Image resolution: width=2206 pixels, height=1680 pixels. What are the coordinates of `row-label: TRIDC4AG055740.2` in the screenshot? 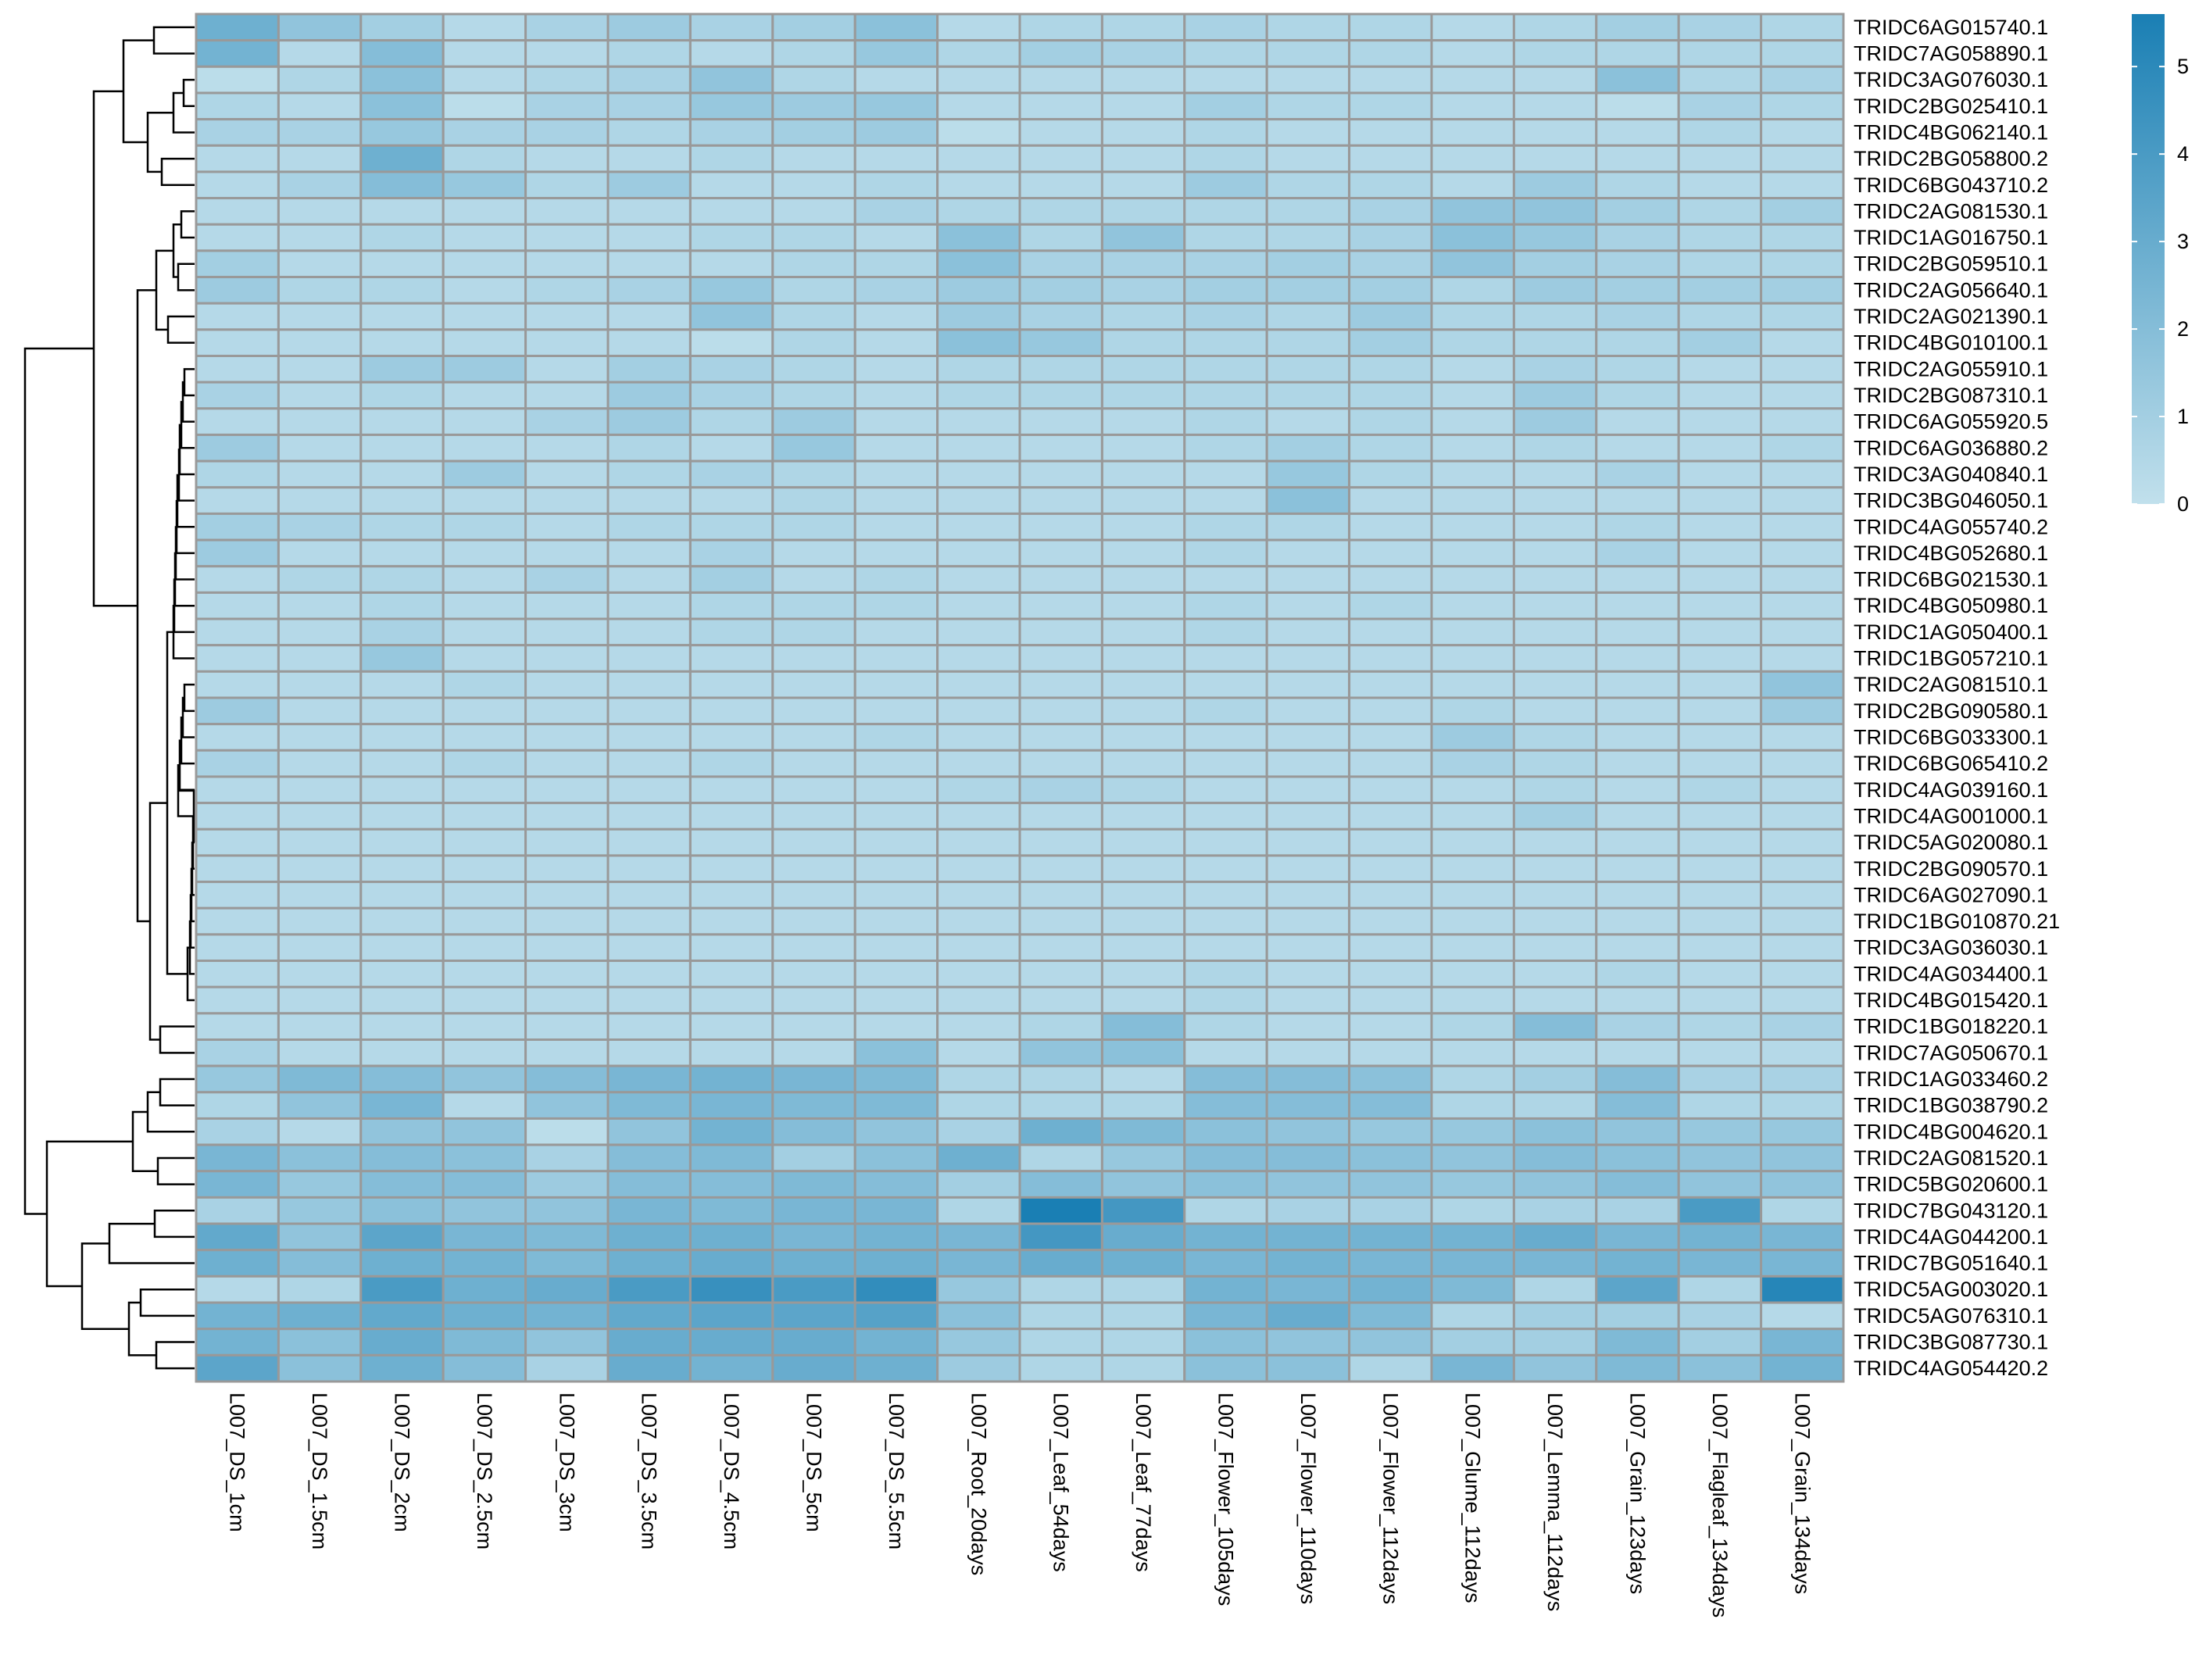 It's located at (1951, 526).